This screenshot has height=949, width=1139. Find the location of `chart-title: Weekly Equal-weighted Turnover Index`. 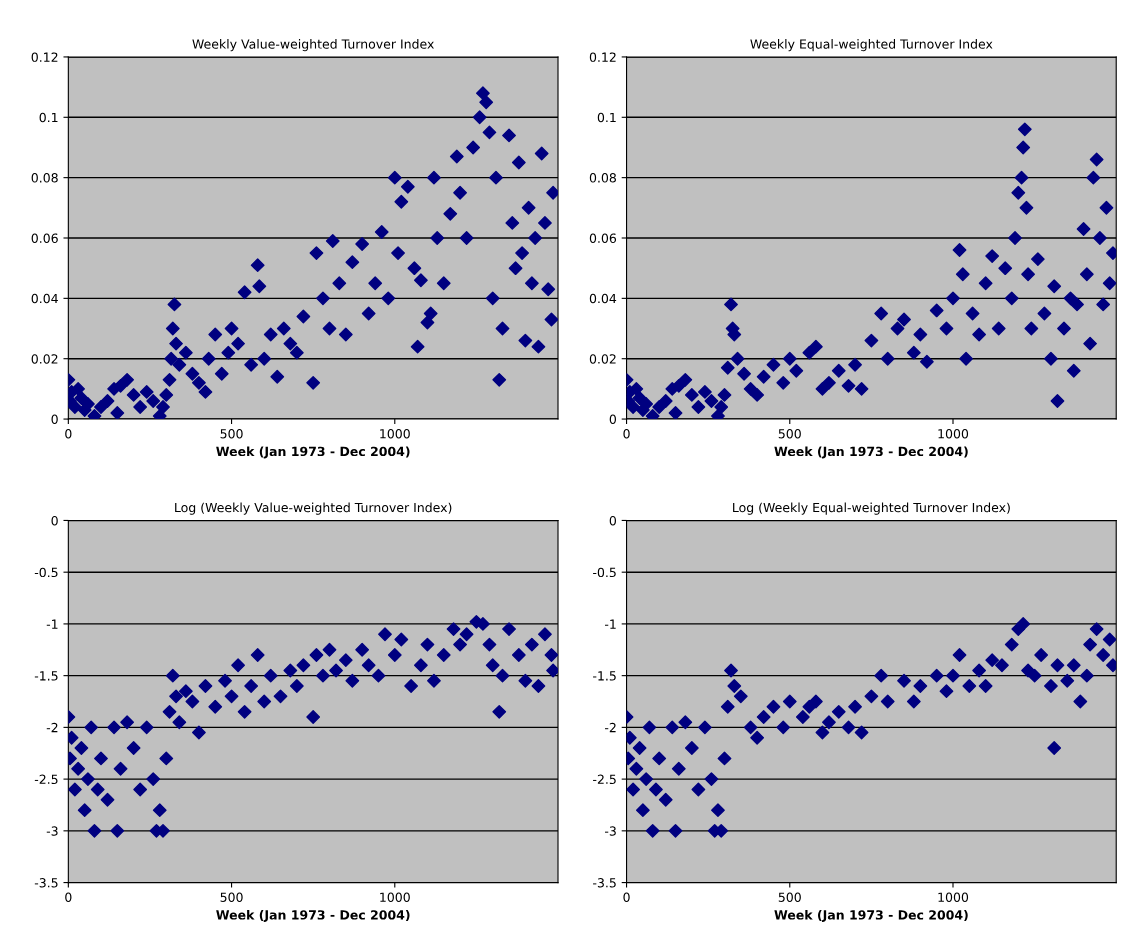

chart-title: Weekly Equal-weighted Turnover Index is located at coordinates (871, 45).